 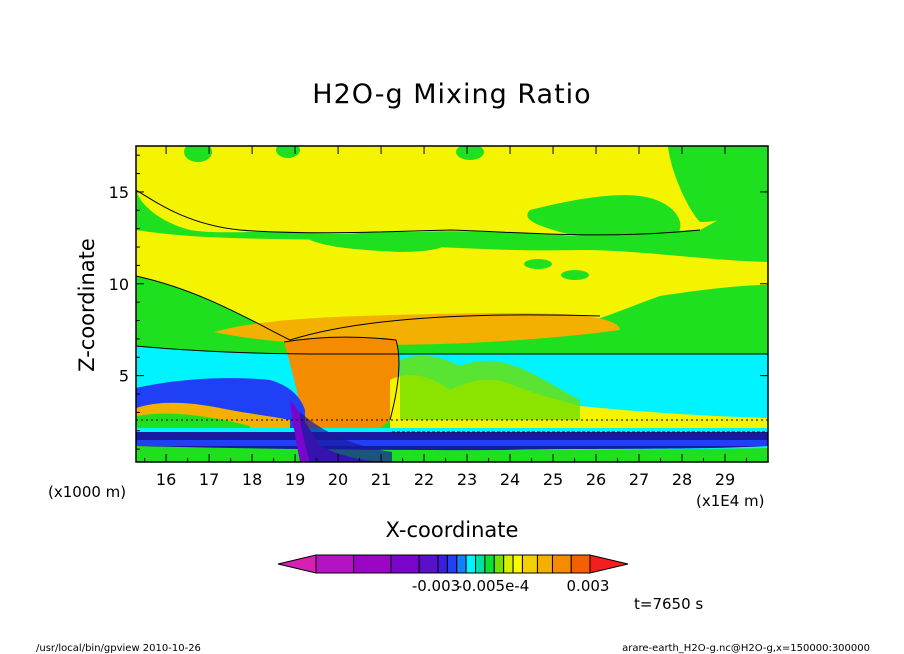 I want to click on x-tick-label: 26, so click(x=596, y=479).